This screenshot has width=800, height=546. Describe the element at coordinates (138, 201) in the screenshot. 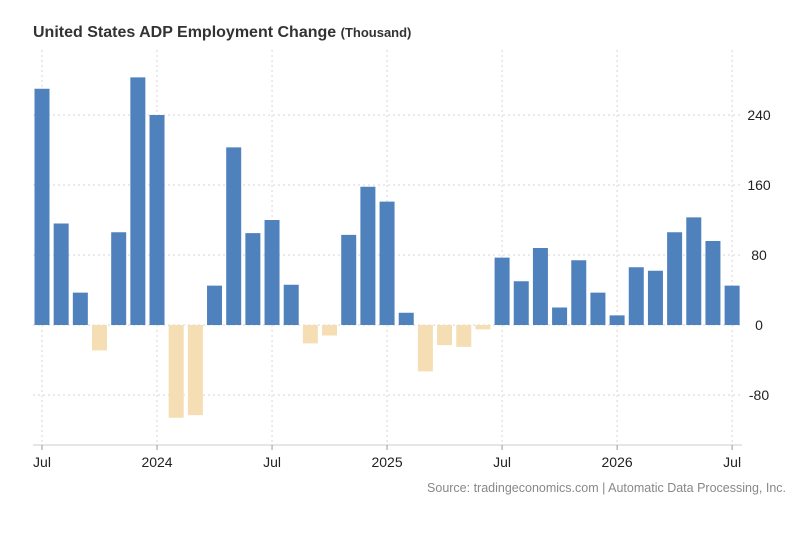

I see `bar-dec-2023` at that location.